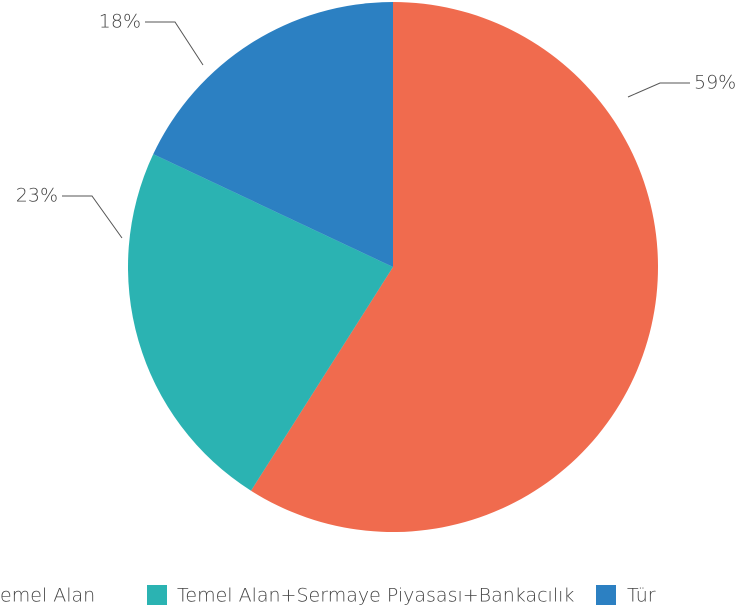  What do you see at coordinates (641, 596) in the screenshot?
I see `legend-label: Tür` at bounding box center [641, 596].